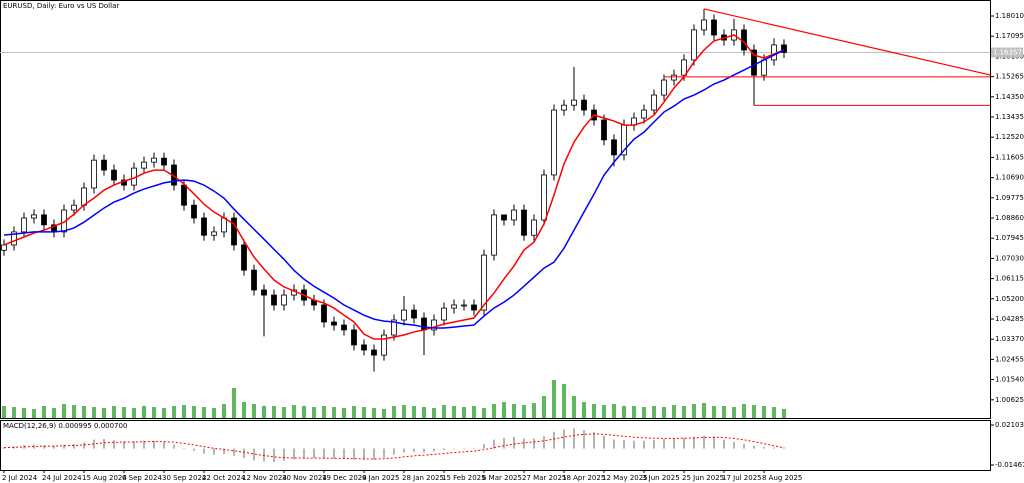  Describe the element at coordinates (1009, 380) in the screenshot. I see `y-tick-label: 1.01540` at that location.